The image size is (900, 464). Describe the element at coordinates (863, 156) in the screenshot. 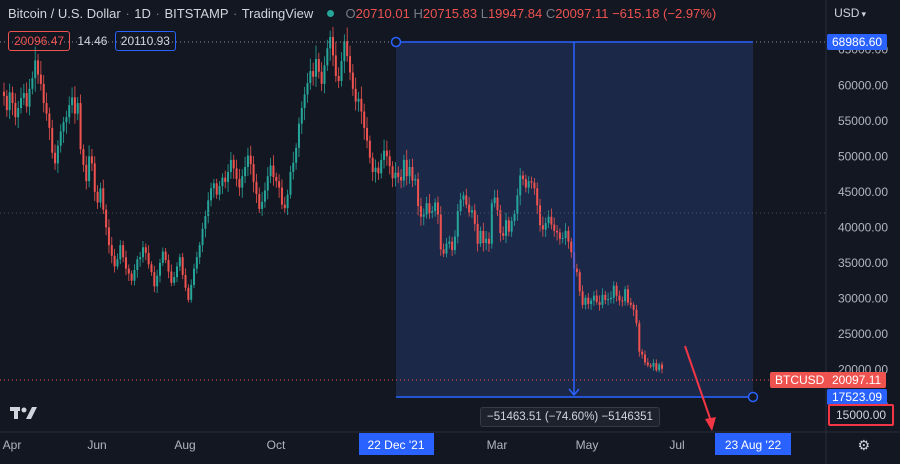

I see `price-tick-label: 50000.00` at that location.